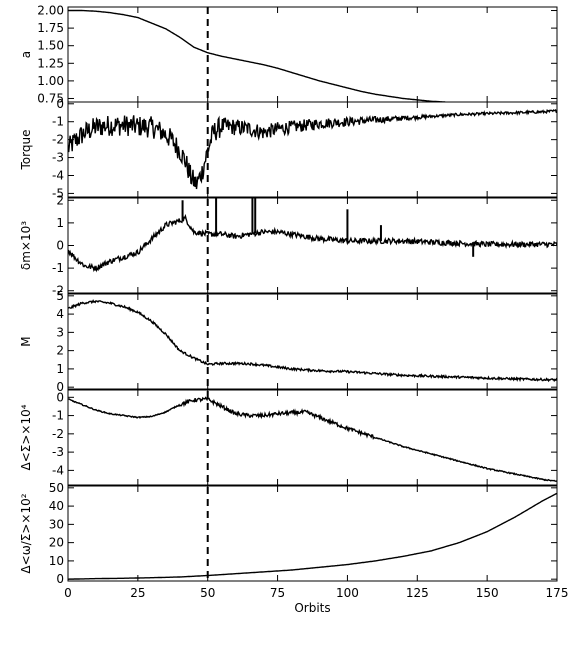 The image size is (576, 648). I want to click on y-tick-label-dsigma: -2, so click(58, 434).